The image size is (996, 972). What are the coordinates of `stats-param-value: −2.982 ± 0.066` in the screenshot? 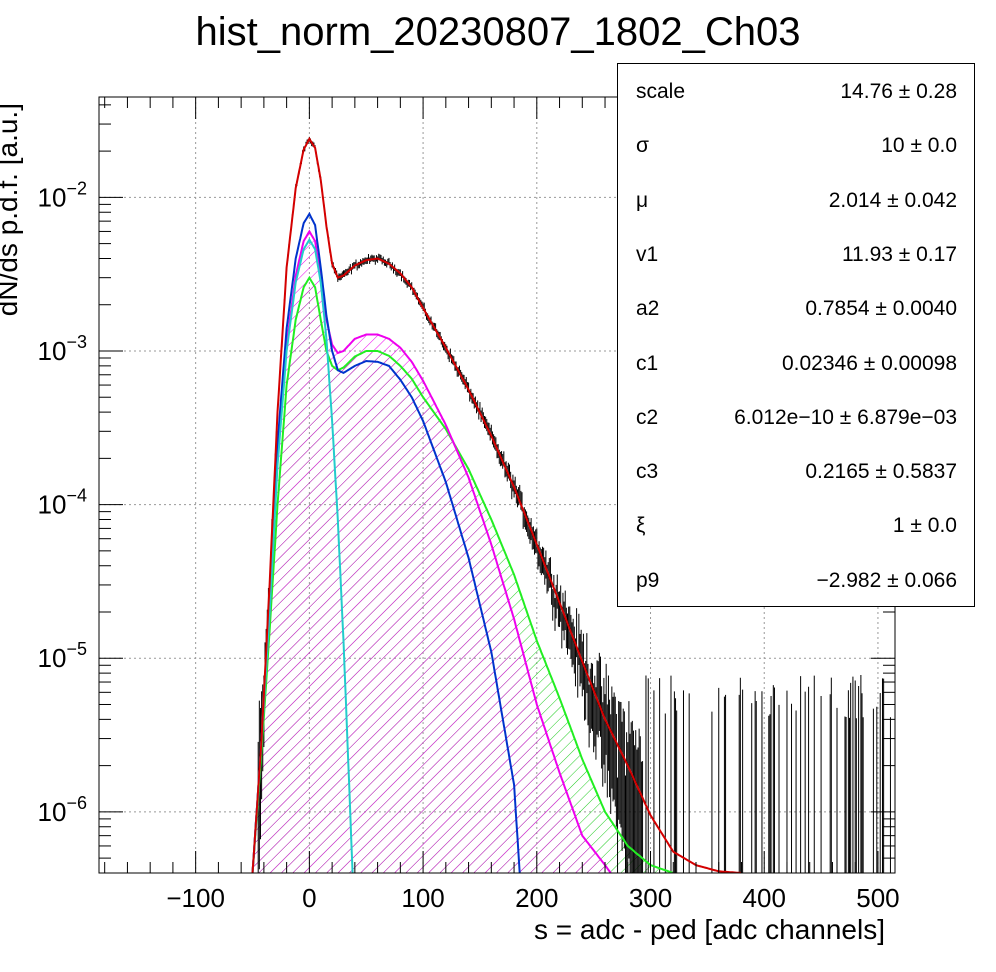 It's located at (886, 580).